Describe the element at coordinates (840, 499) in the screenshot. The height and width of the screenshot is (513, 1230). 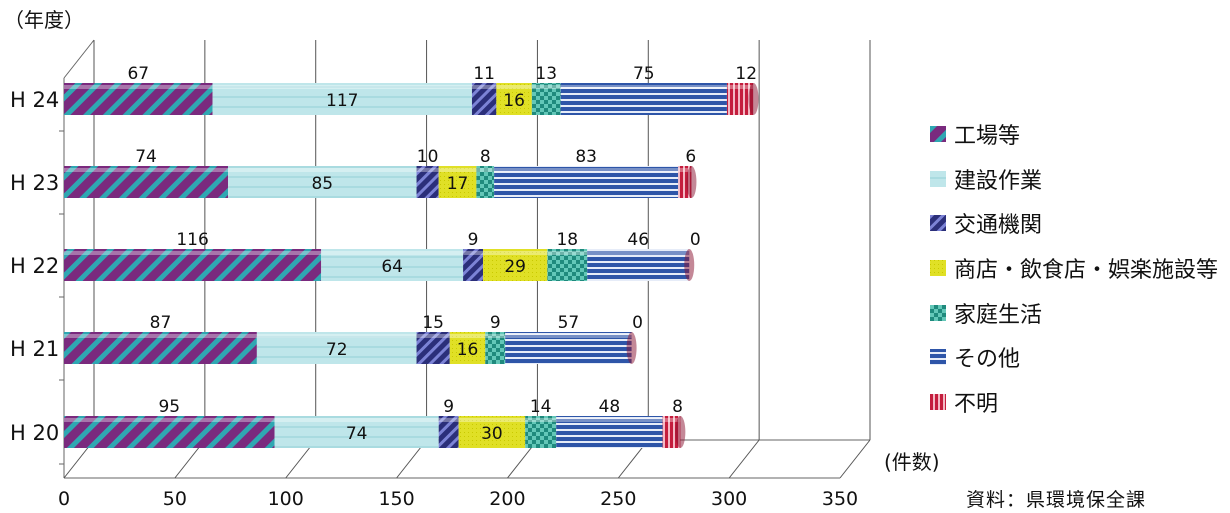
I see `x-tick-label: 350` at that location.